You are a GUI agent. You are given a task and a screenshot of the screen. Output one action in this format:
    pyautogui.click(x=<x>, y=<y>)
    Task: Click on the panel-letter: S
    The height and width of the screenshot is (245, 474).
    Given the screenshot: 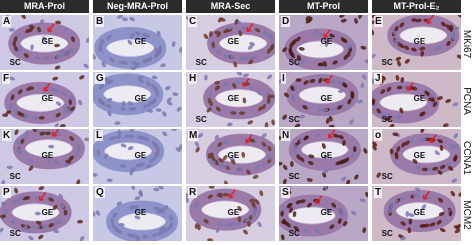 What is the action you would take?
    pyautogui.click(x=285, y=192)
    